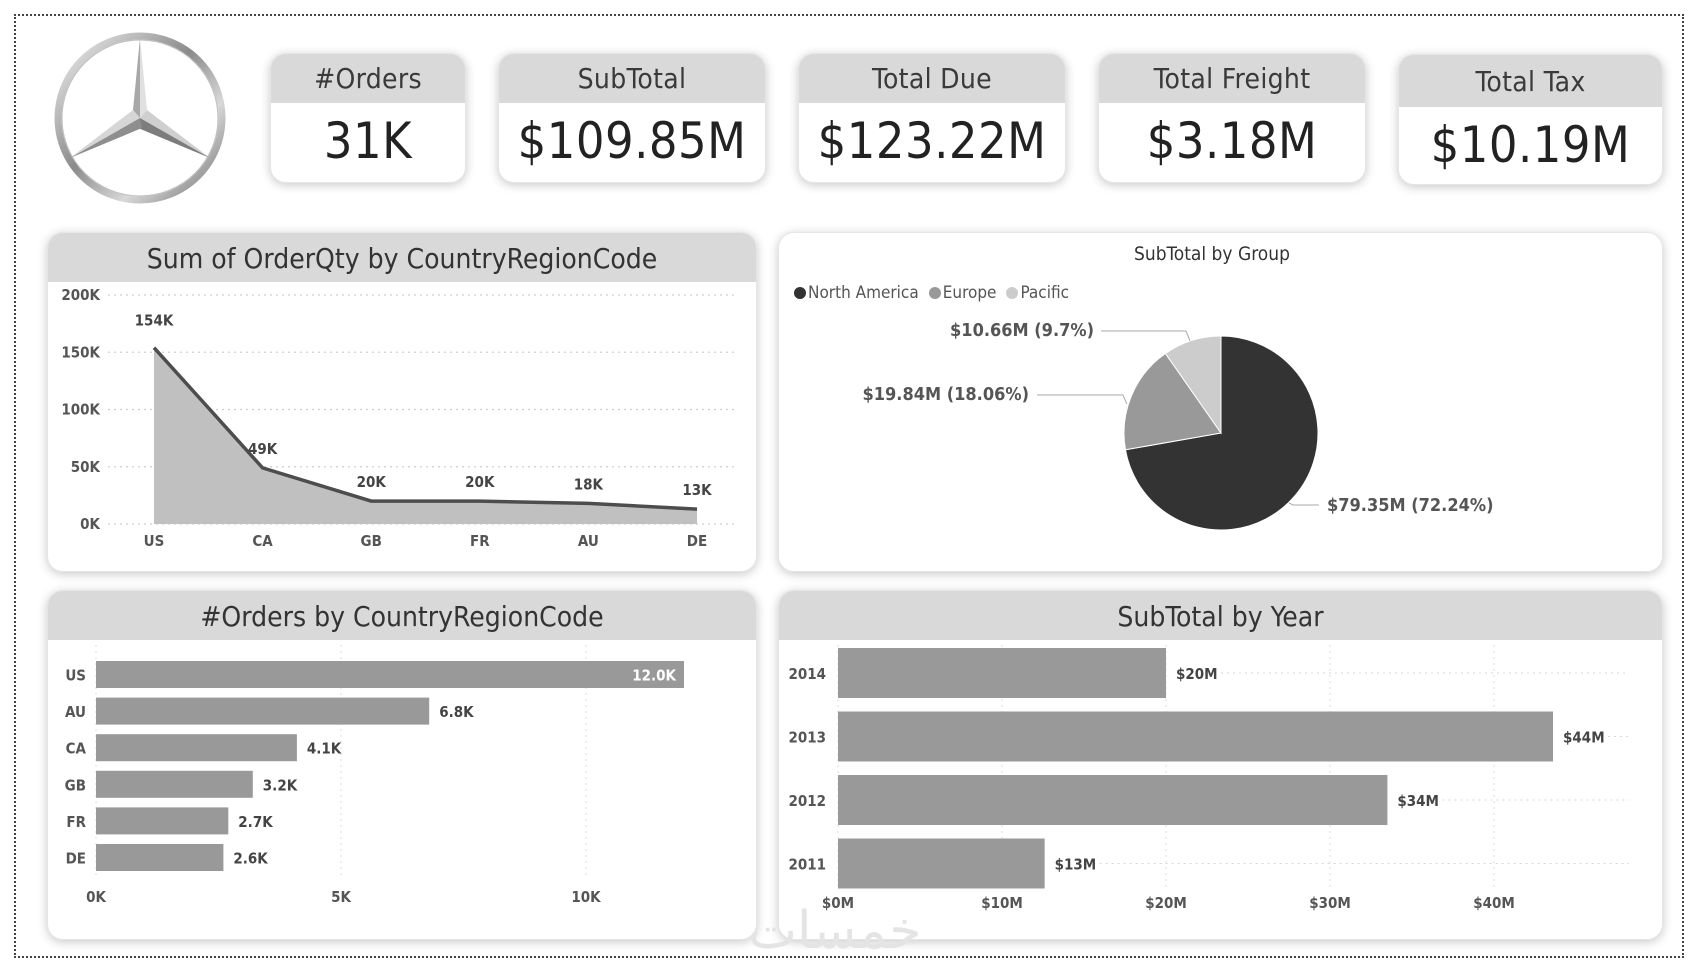 The image size is (1700, 970). Describe the element at coordinates (174, 784) in the screenshot. I see `bar-gb` at that location.